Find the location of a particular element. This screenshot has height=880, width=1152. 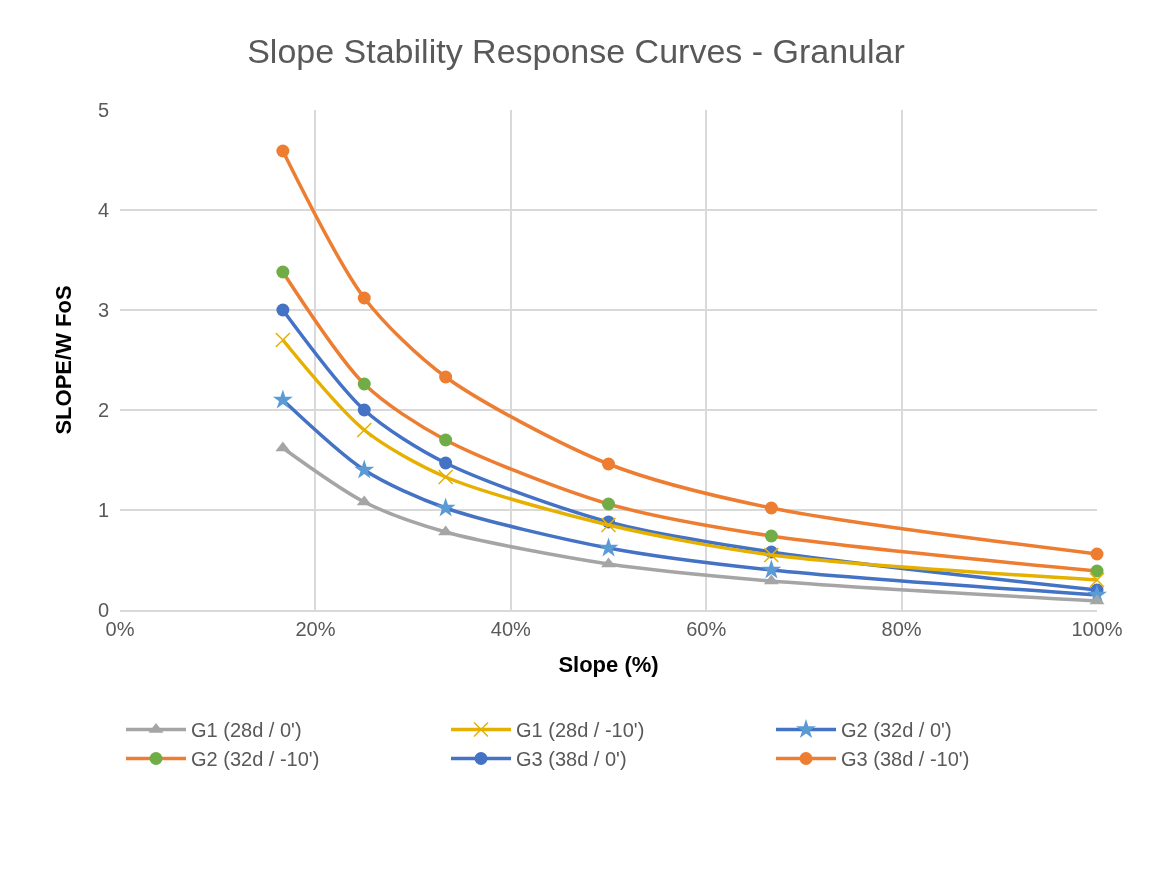

x-tick-label: 100% is located at coordinates (1097, 629).